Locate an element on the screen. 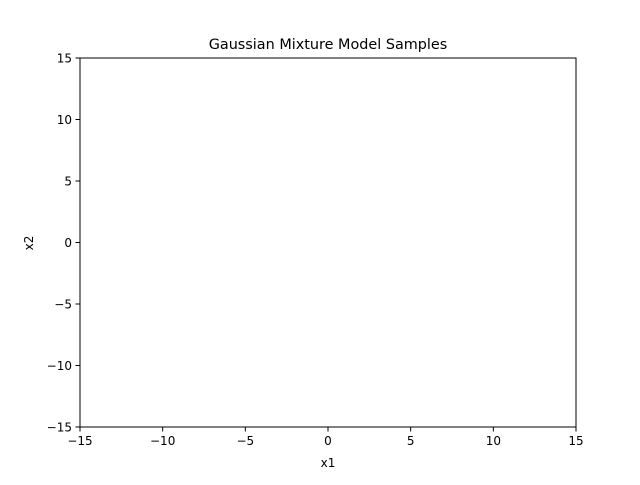 The image size is (640, 485). y-tick-label: 5 is located at coordinates (68, 182).